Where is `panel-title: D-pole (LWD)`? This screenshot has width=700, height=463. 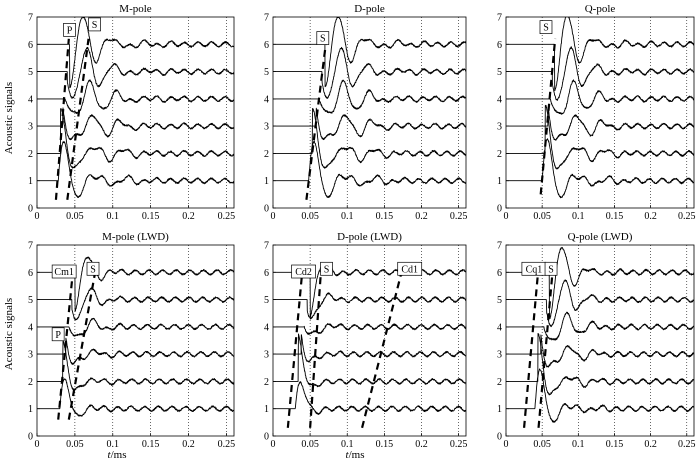 panel-title: D-pole (LWD) is located at coordinates (369, 237).